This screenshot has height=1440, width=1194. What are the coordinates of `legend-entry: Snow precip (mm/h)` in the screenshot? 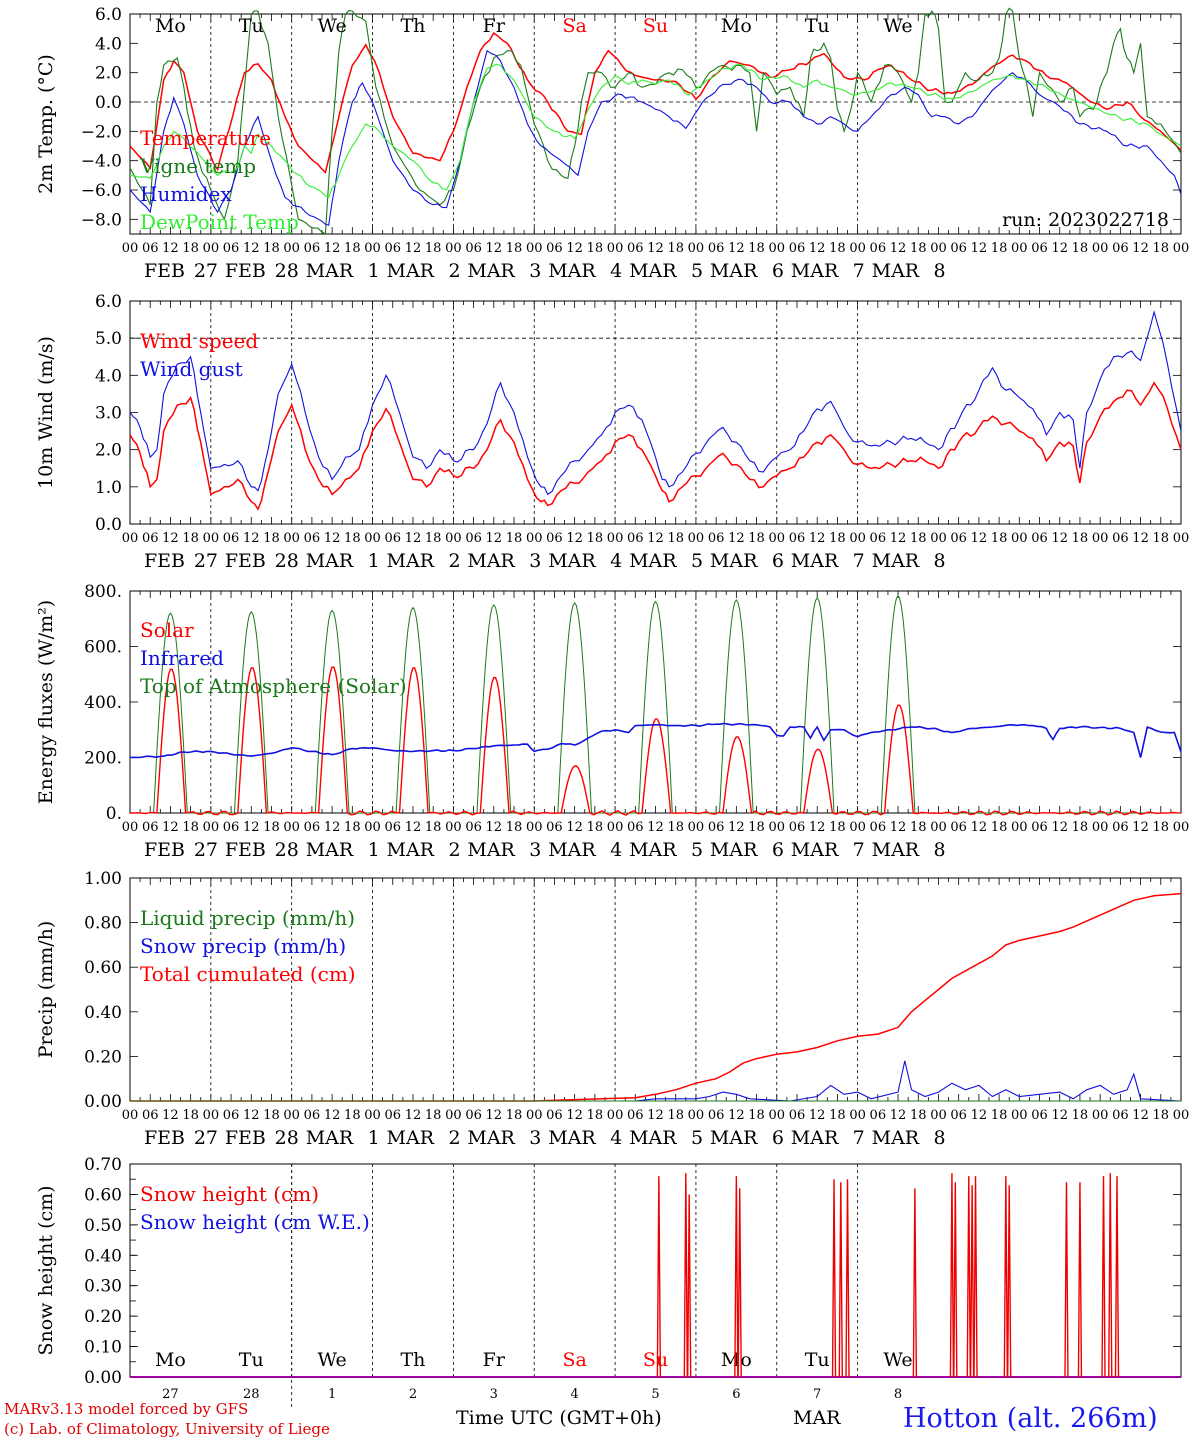 It's located at (243, 946).